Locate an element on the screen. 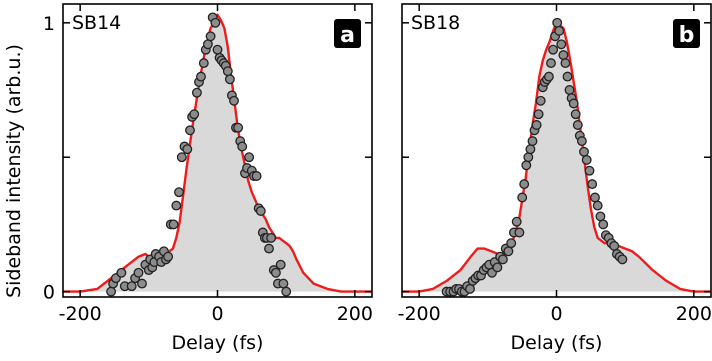 The image size is (712, 361). panel-a-badge: a is located at coordinates (347, 35).